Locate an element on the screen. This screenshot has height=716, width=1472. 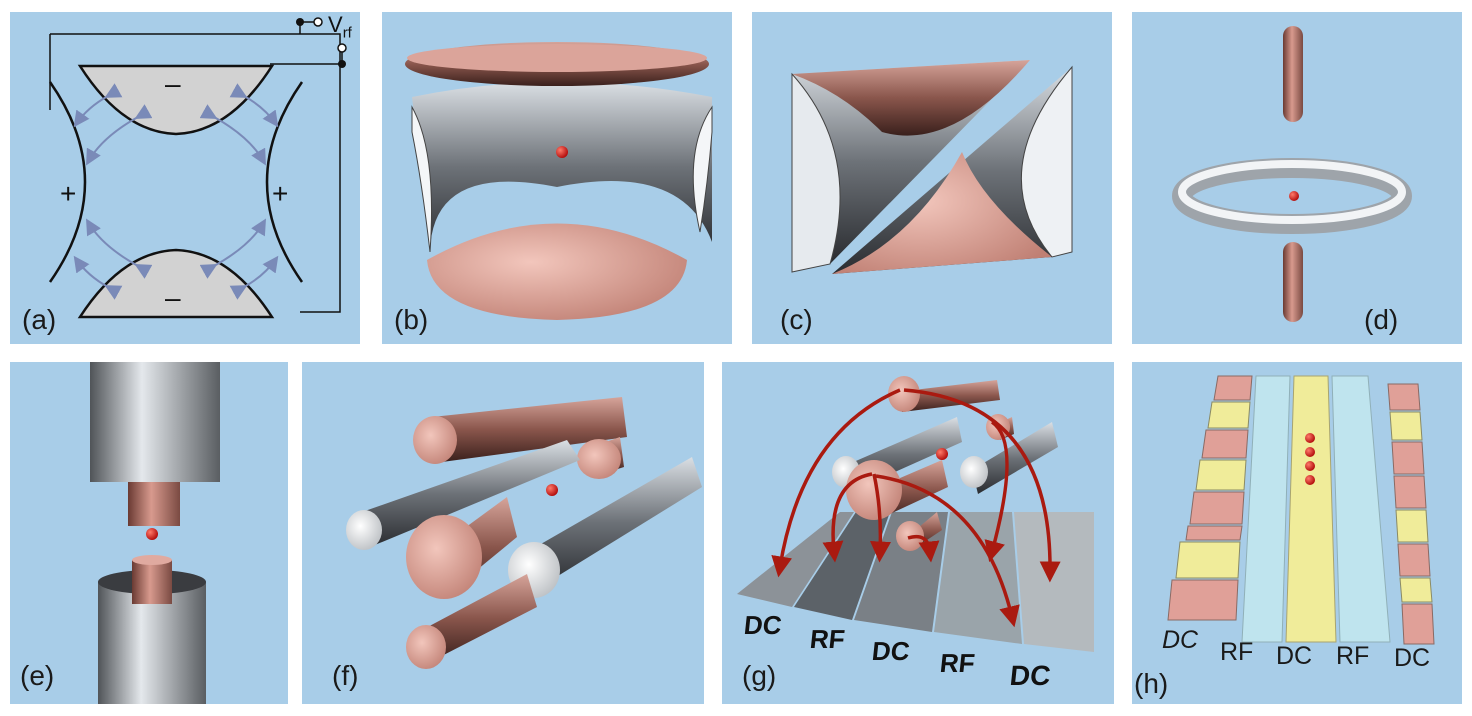
panel-e: (e) is located at coordinates (149, 533).